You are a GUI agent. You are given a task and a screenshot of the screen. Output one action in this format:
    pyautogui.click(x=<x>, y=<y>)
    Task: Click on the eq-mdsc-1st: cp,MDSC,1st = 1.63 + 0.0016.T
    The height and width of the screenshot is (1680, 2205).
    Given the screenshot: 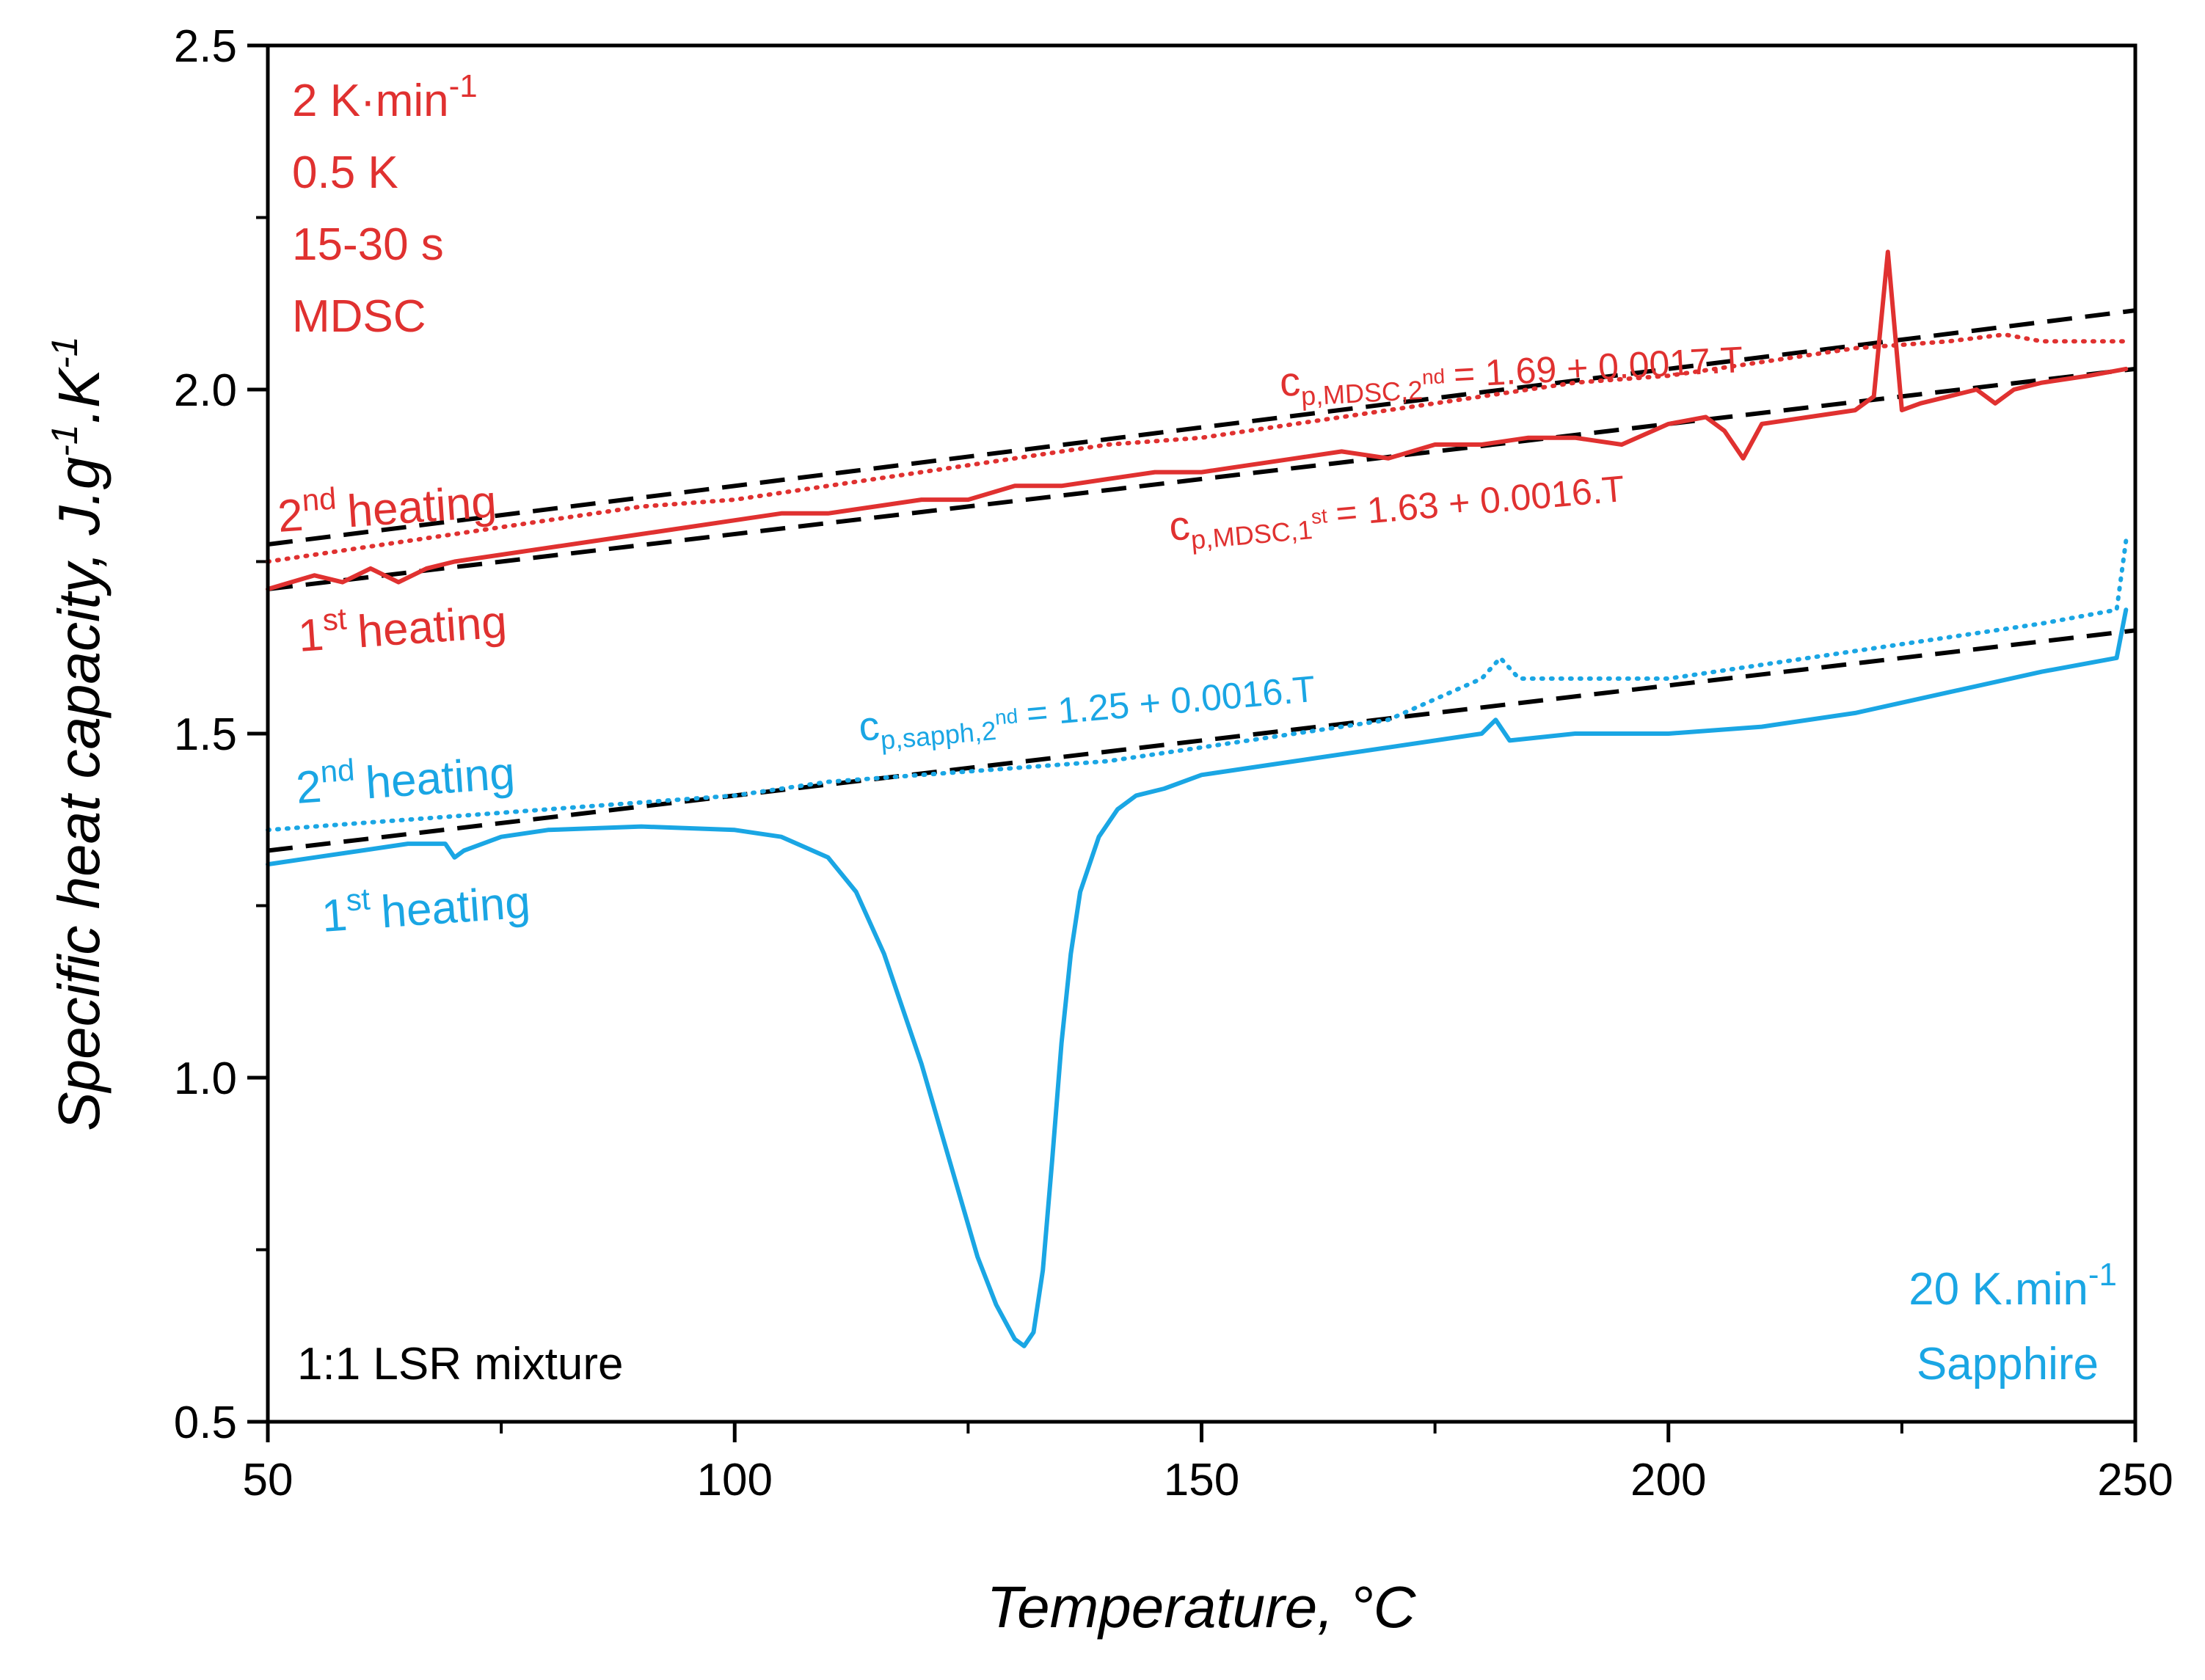 What is the action you would take?
    pyautogui.click(x=1398, y=510)
    